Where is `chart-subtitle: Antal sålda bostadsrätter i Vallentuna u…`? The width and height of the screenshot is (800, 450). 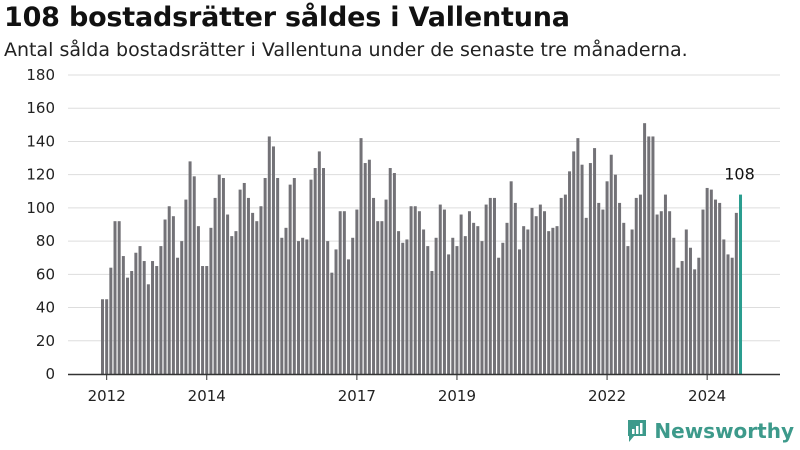 chart-subtitle: Antal sålda bostadsrätter i Vallentuna u… is located at coordinates (346, 50).